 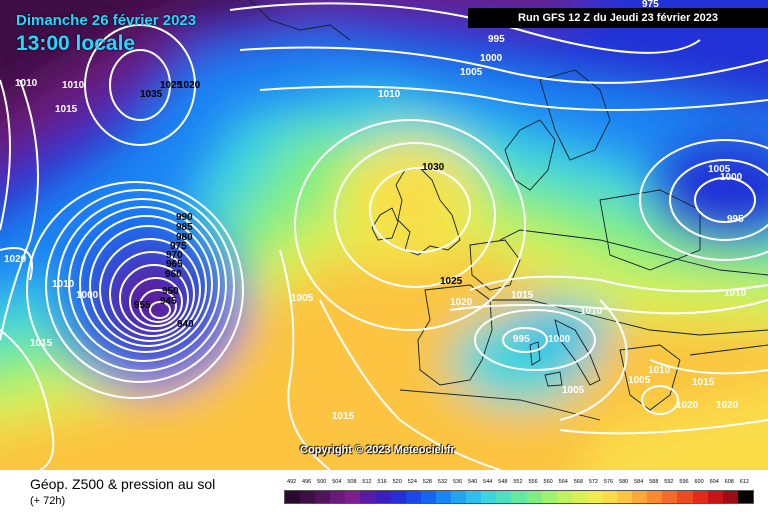 What do you see at coordinates (142, 305) in the screenshot?
I see `isobar-label: 955` at bounding box center [142, 305].